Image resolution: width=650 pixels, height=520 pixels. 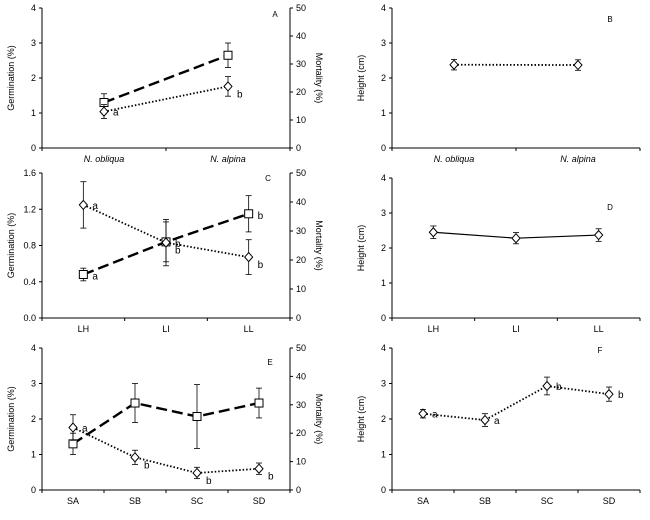 I want to click on panel-letter: E, so click(x=269, y=362).